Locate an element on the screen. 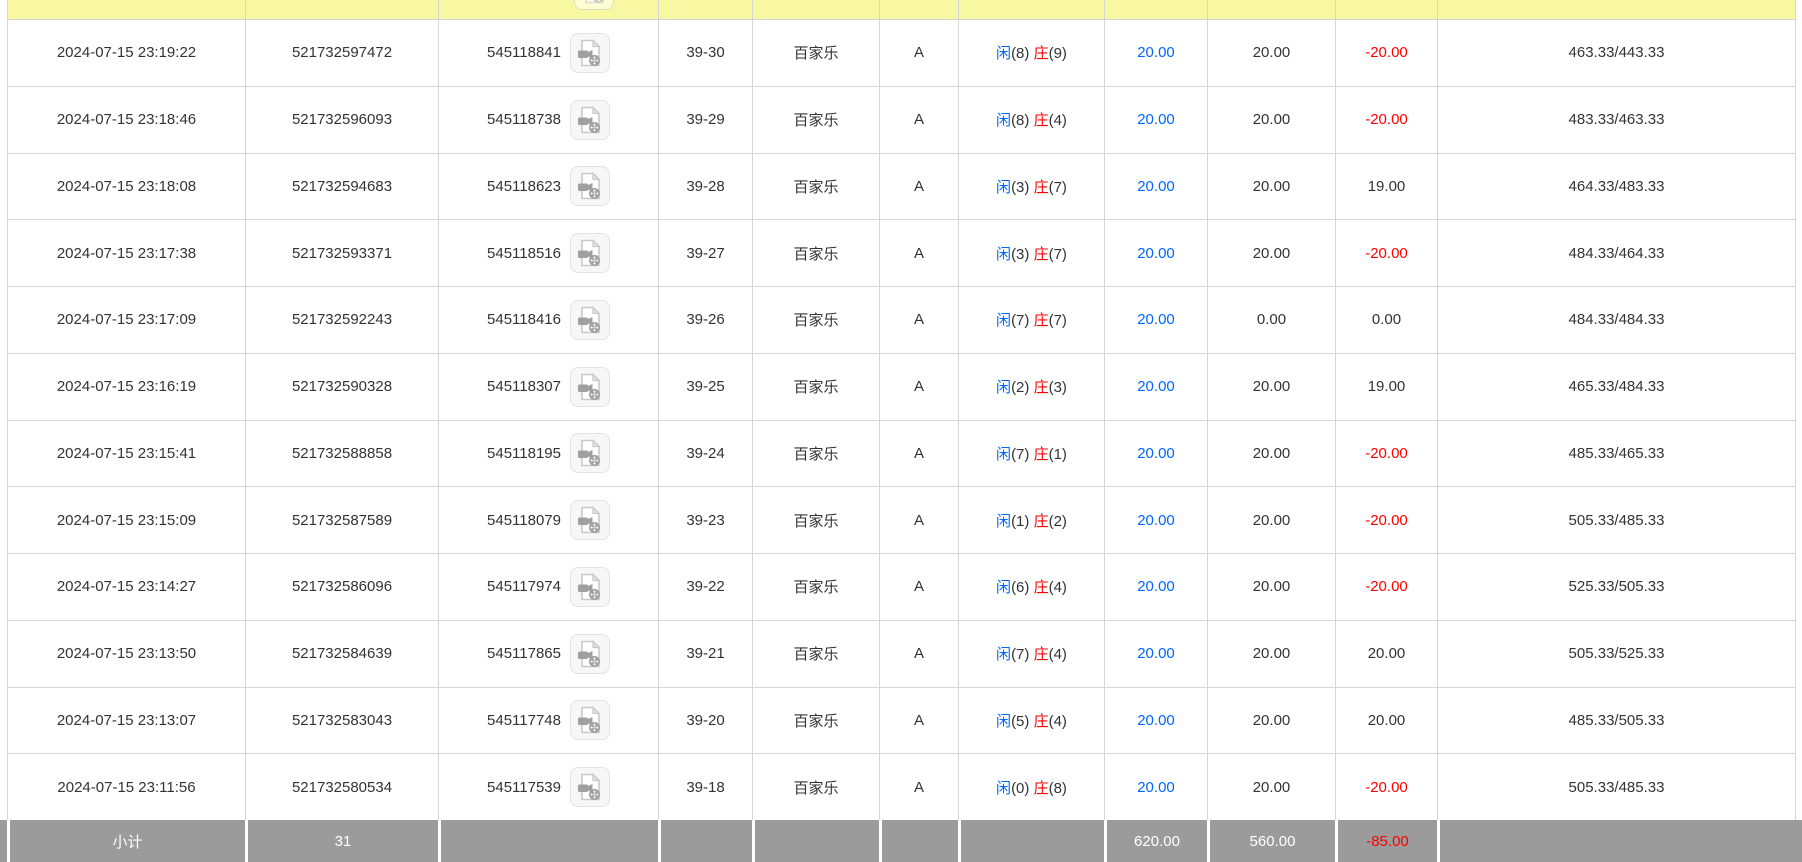 The height and width of the screenshot is (862, 1802). cell-round: 39-23 is located at coordinates (705, 520).